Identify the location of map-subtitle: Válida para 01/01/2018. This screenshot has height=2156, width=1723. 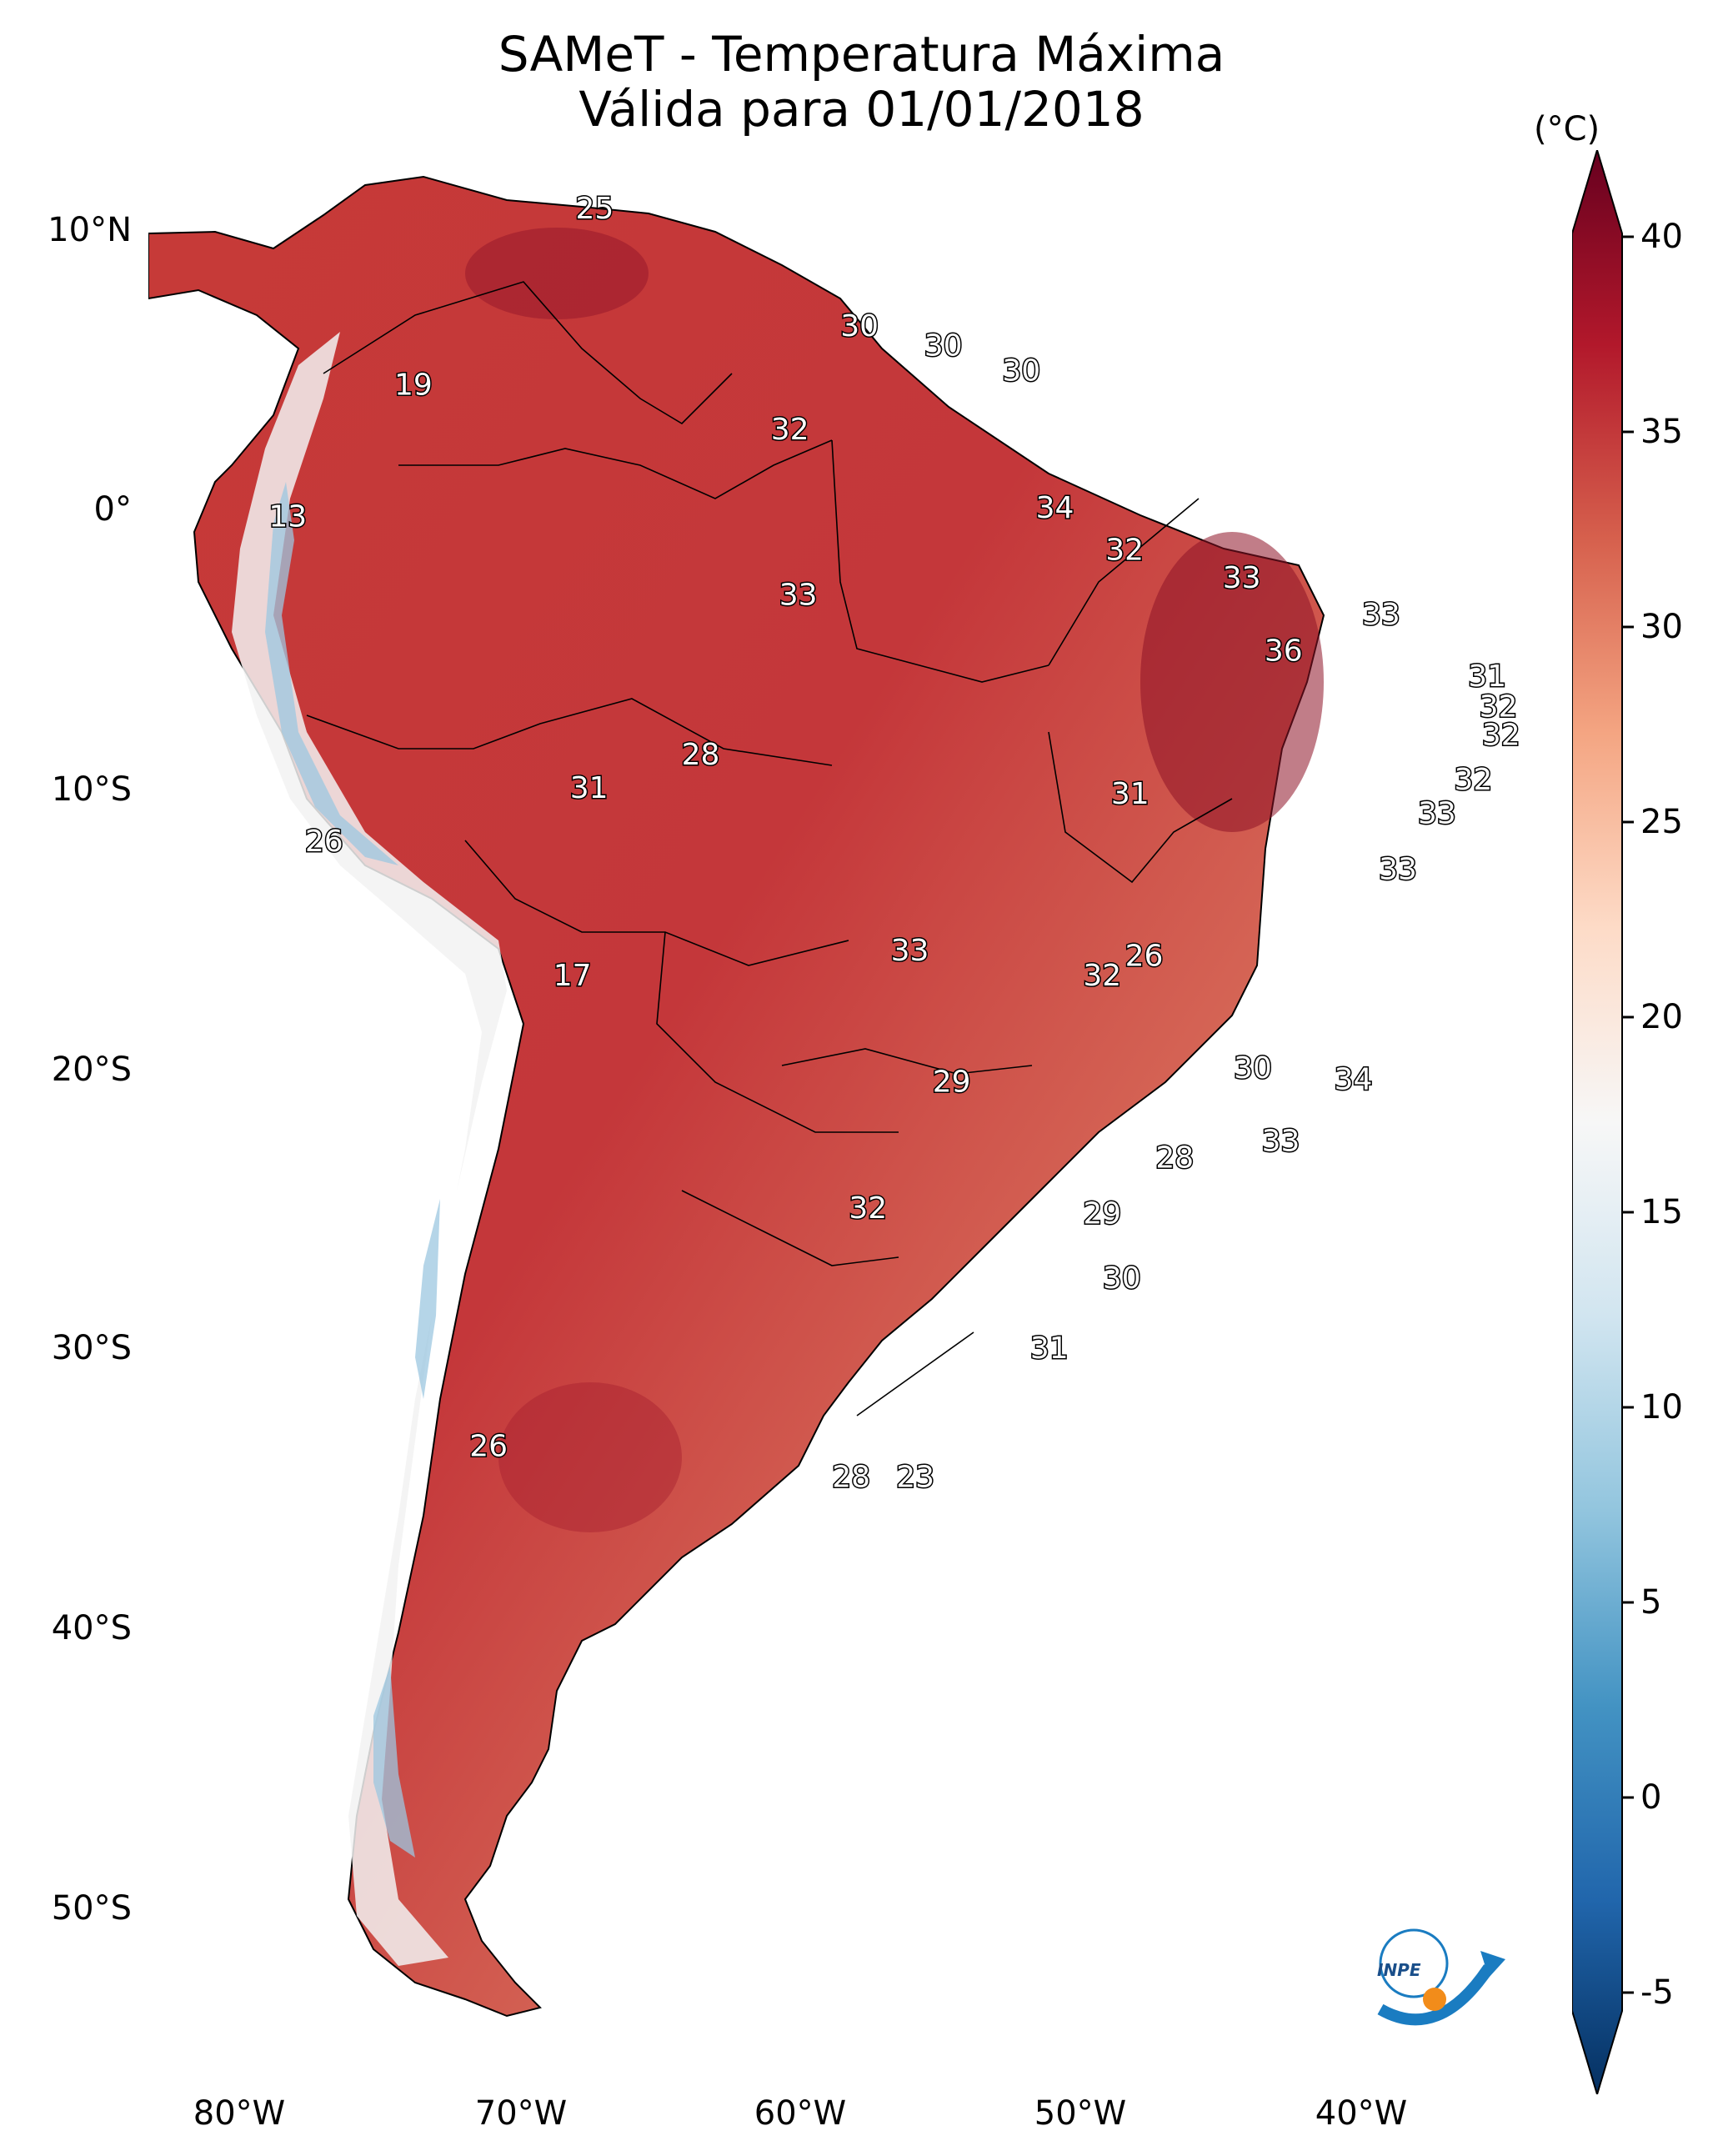
(861, 110).